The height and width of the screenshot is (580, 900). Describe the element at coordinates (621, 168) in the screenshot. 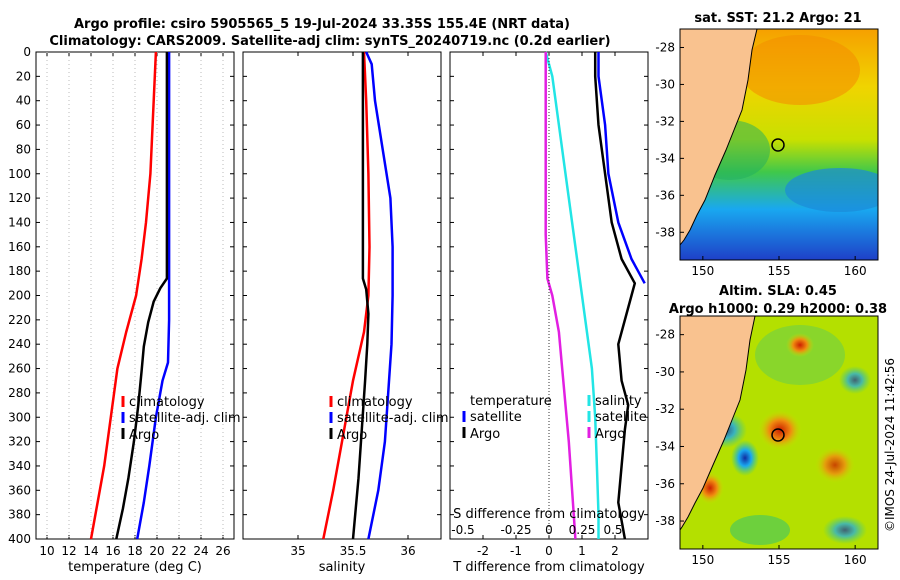

I see `series-line-temperature-satellite` at that location.